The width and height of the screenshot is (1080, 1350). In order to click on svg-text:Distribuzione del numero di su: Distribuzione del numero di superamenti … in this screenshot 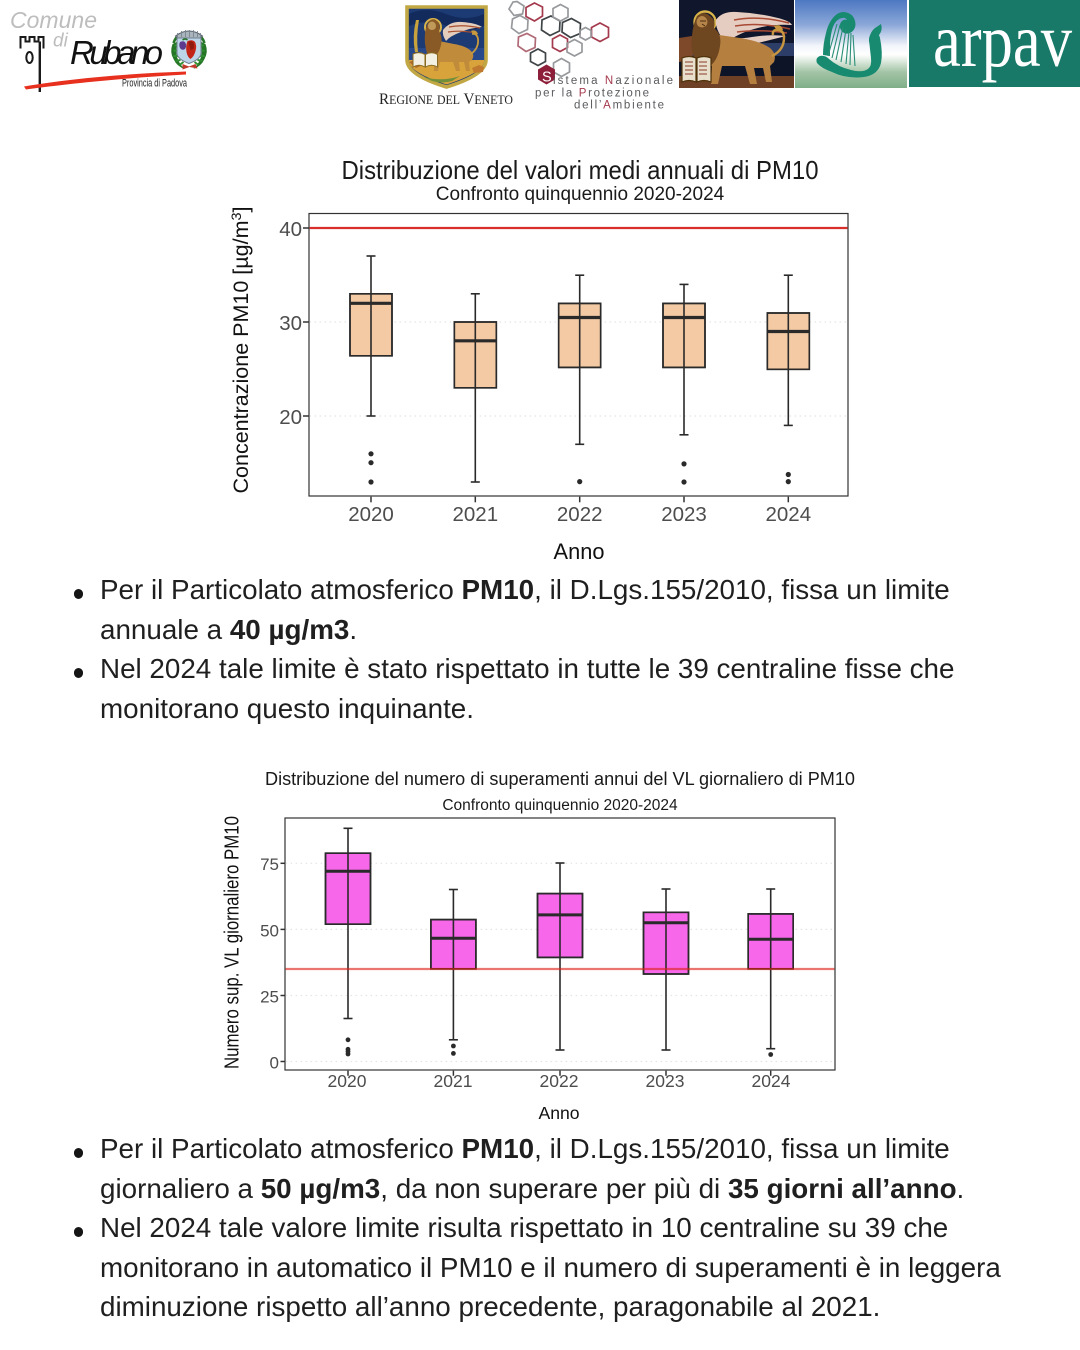, I will do `click(560, 778)`.